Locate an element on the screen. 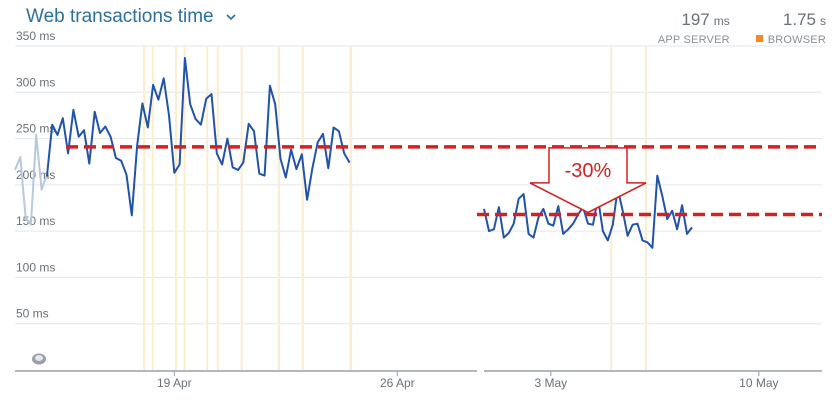 This screenshot has width=836, height=402. browser-label: BROWSER is located at coordinates (796, 40).